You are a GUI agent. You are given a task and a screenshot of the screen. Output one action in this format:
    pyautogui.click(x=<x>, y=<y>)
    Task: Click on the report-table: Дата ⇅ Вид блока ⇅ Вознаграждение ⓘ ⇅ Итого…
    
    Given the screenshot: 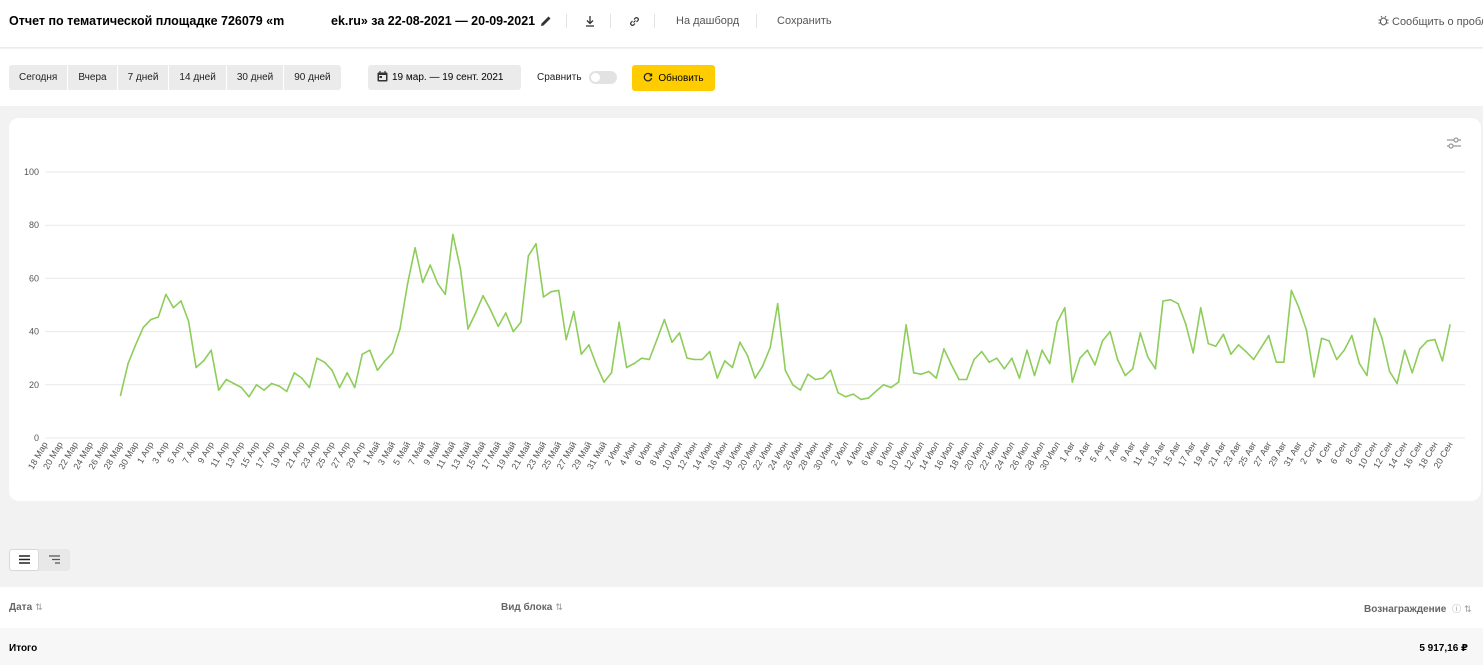 What is the action you would take?
    pyautogui.click(x=741, y=626)
    